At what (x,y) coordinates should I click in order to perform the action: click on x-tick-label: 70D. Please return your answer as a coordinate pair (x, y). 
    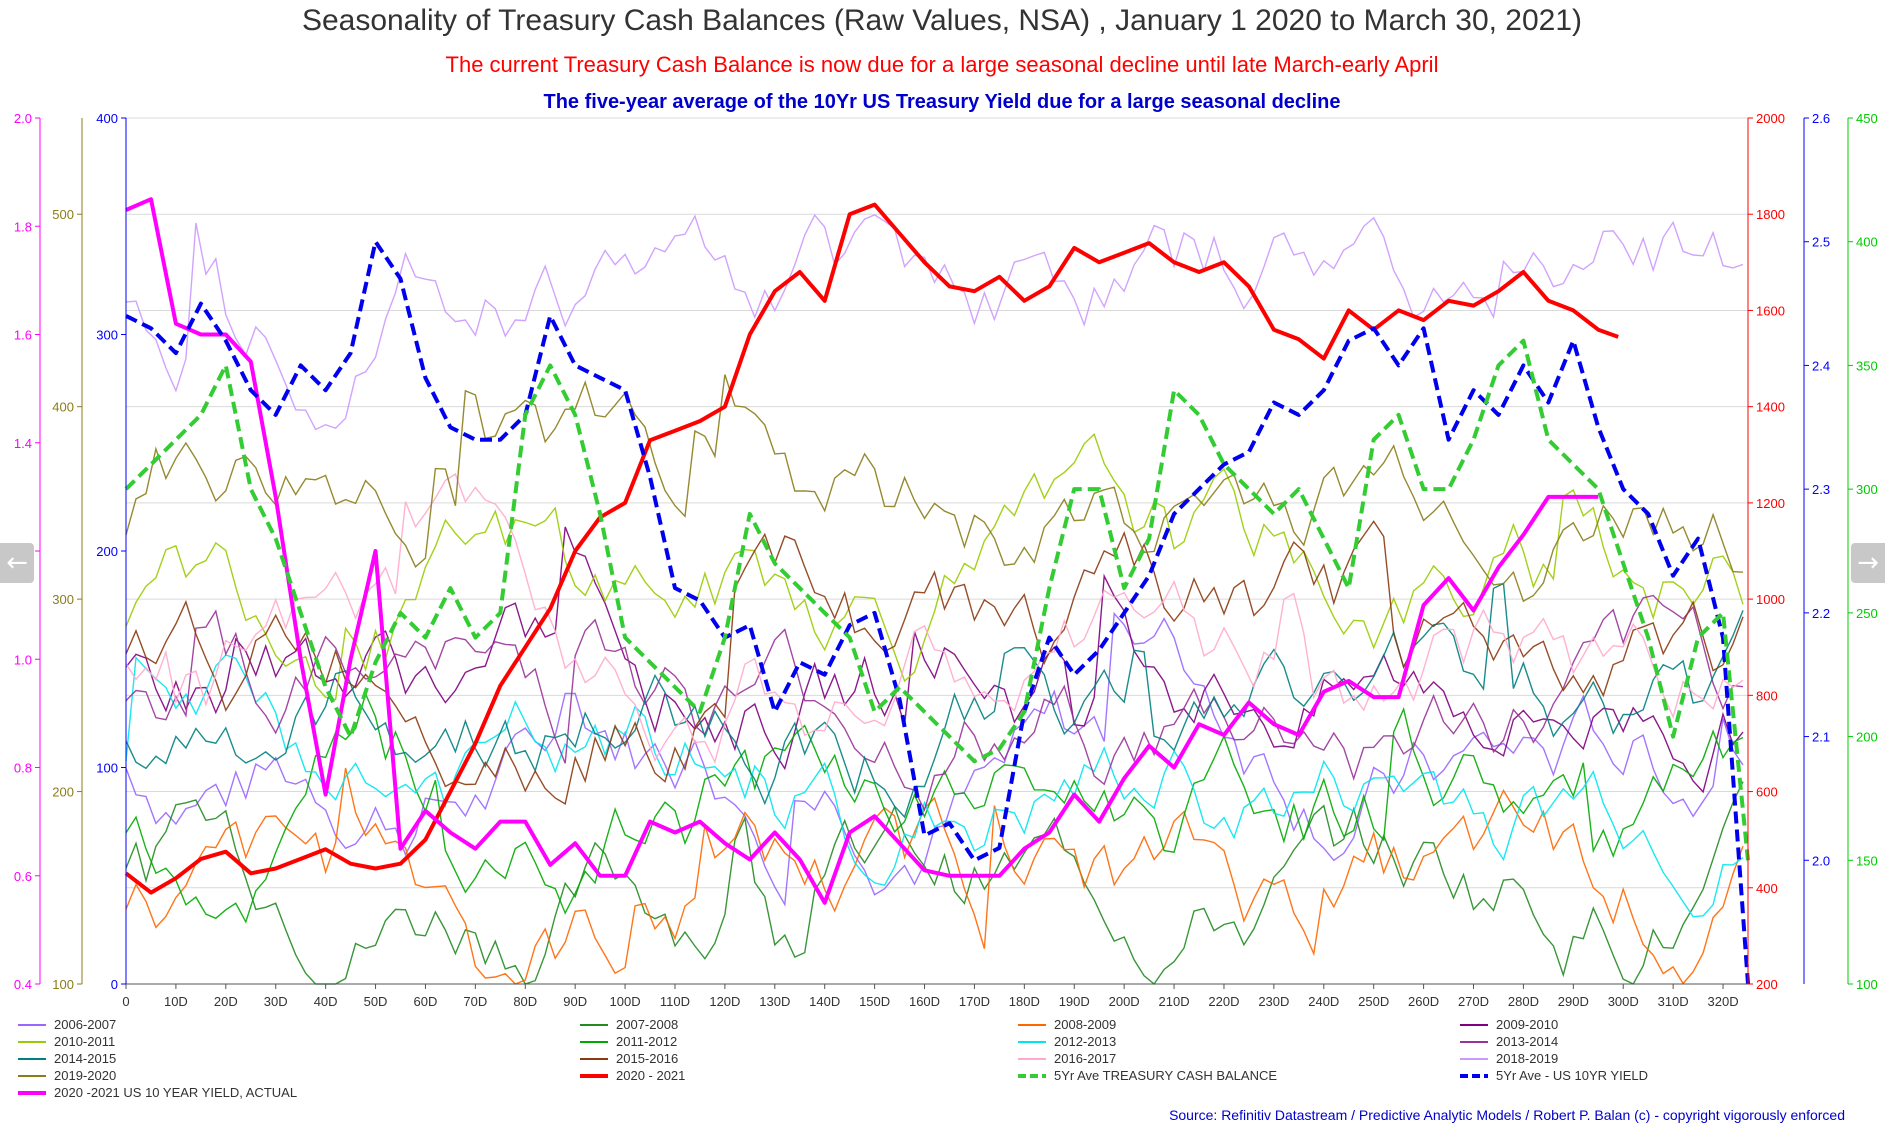
    Looking at the image, I should click on (475, 1001).